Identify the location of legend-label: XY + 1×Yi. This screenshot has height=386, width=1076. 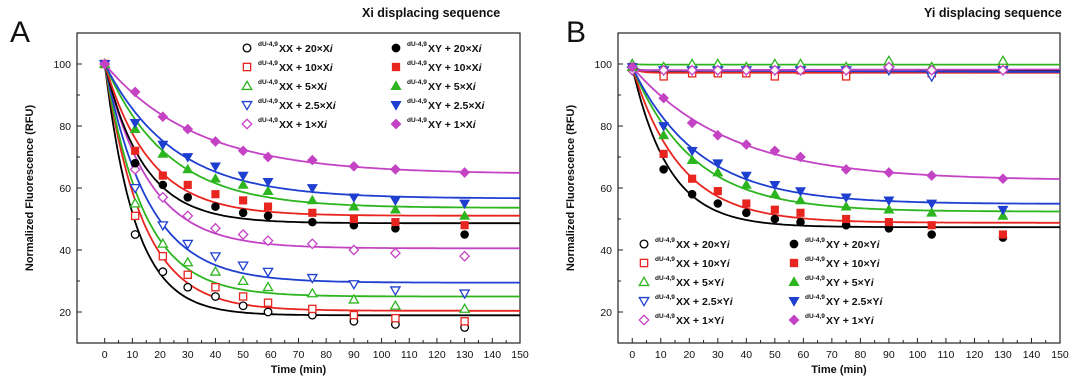
(850, 321).